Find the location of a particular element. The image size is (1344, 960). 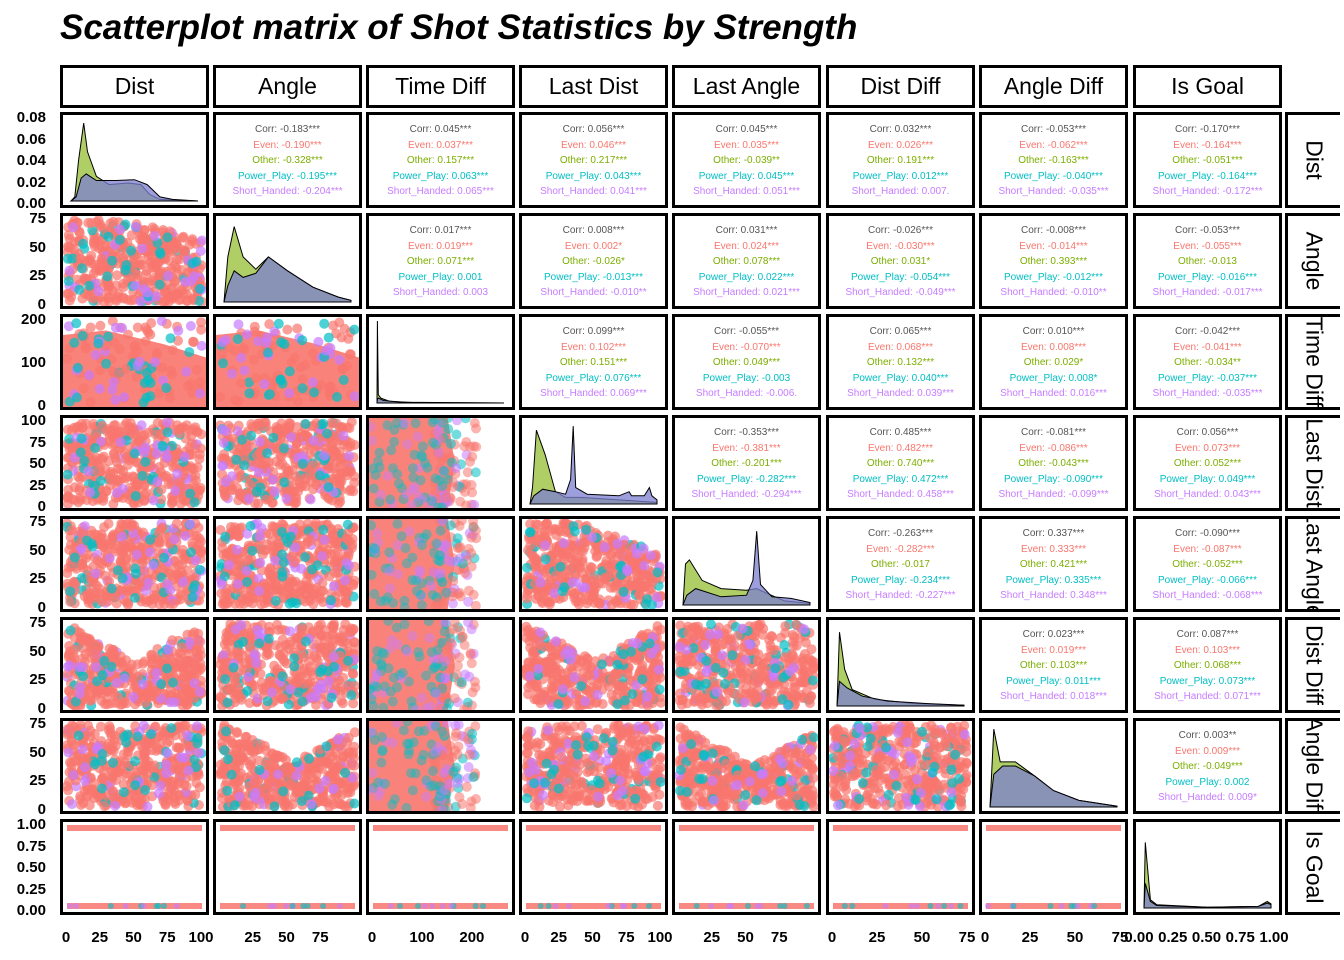

x-tick-label: 50 is located at coordinates (1075, 937).